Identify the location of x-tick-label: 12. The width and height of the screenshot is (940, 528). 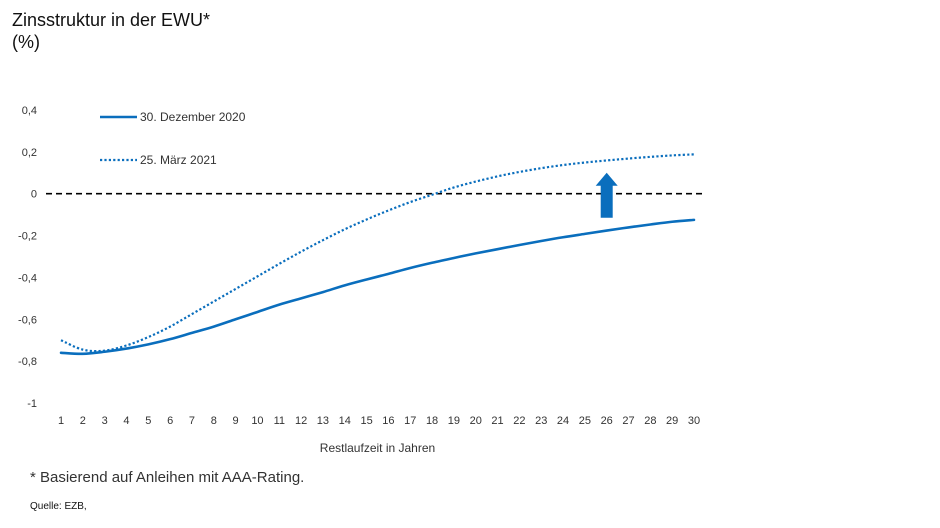
(301, 421).